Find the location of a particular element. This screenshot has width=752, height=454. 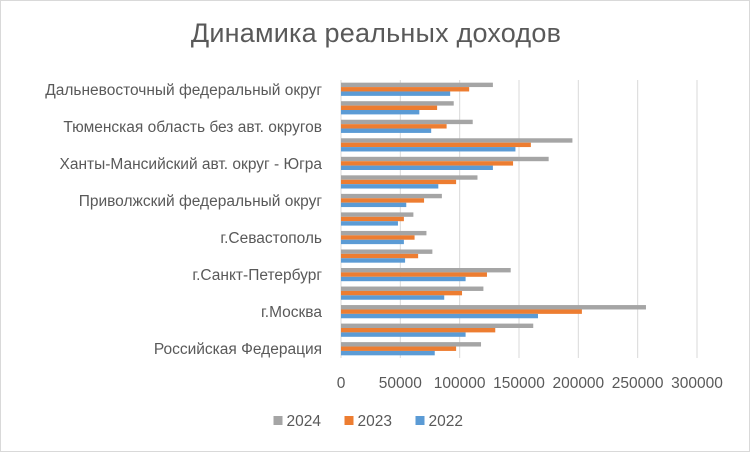

x-tick-label: 250000 is located at coordinates (638, 383).